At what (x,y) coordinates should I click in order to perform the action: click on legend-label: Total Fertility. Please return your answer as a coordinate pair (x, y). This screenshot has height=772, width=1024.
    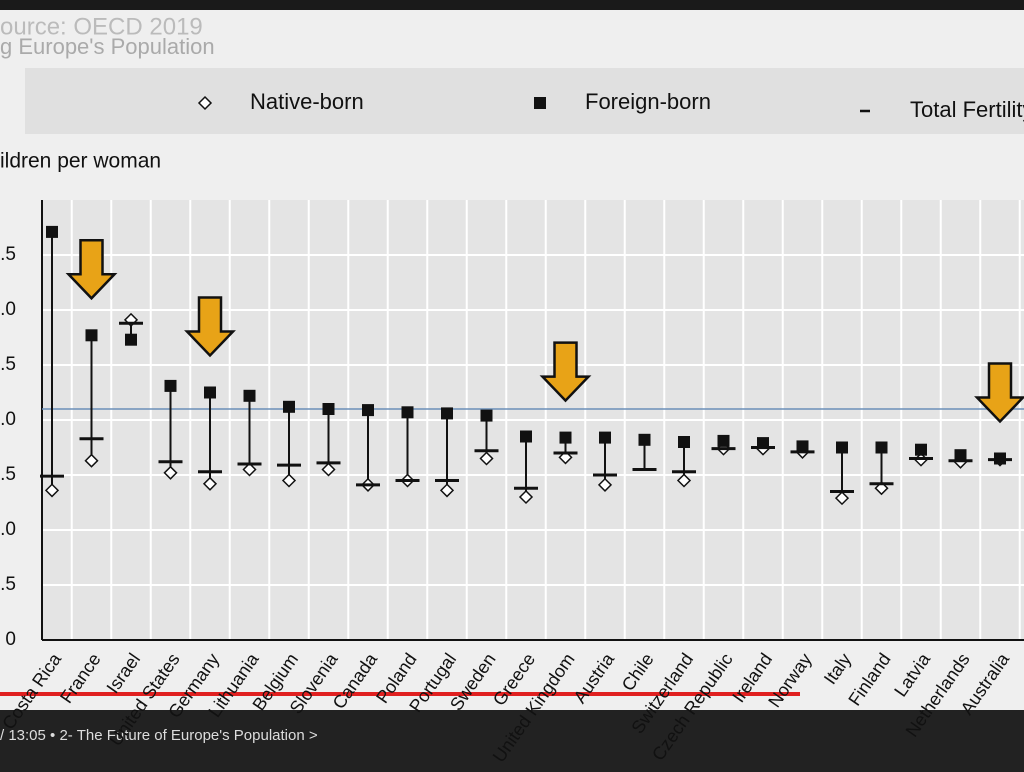
    Looking at the image, I should click on (967, 109).